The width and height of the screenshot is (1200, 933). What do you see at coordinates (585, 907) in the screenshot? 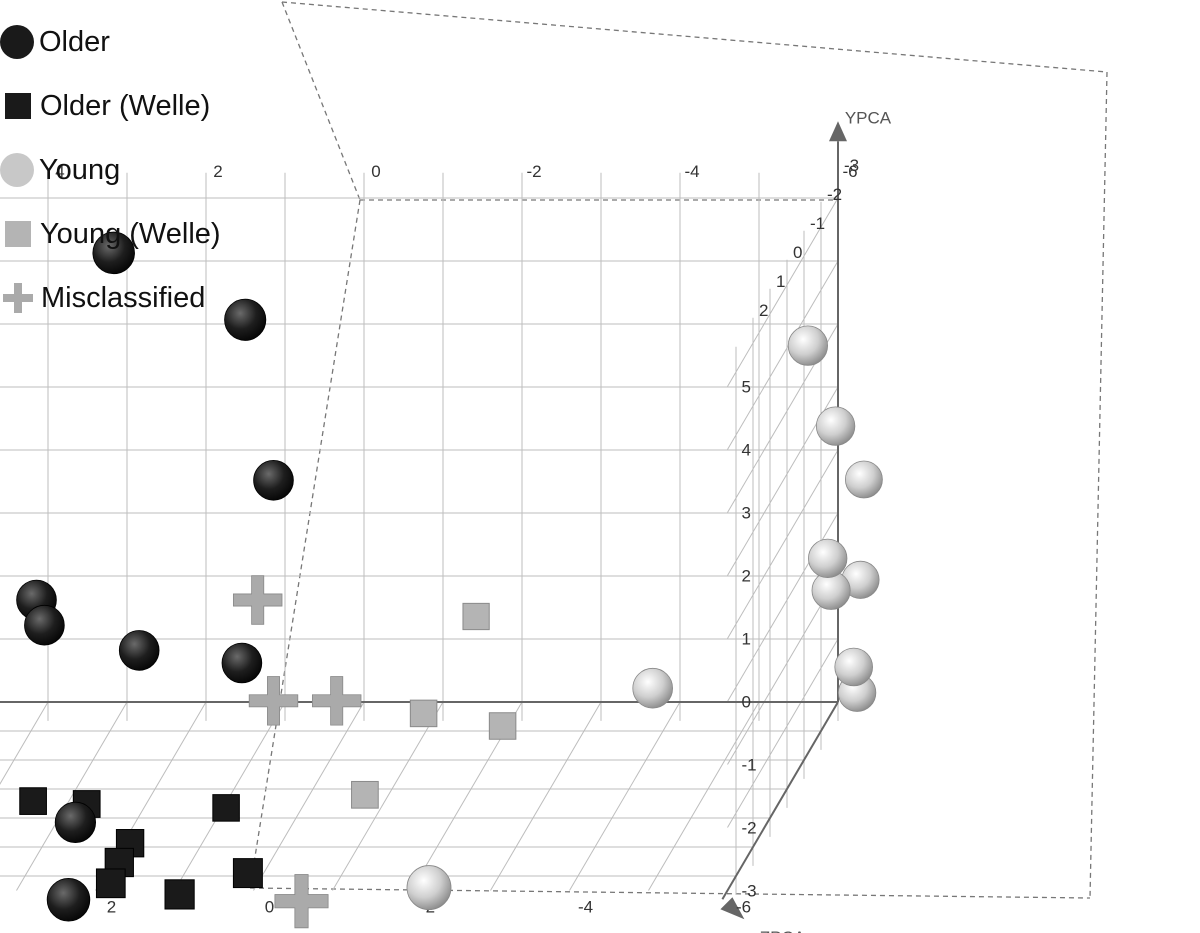
I see `floor-x-tick: -4` at bounding box center [585, 907].